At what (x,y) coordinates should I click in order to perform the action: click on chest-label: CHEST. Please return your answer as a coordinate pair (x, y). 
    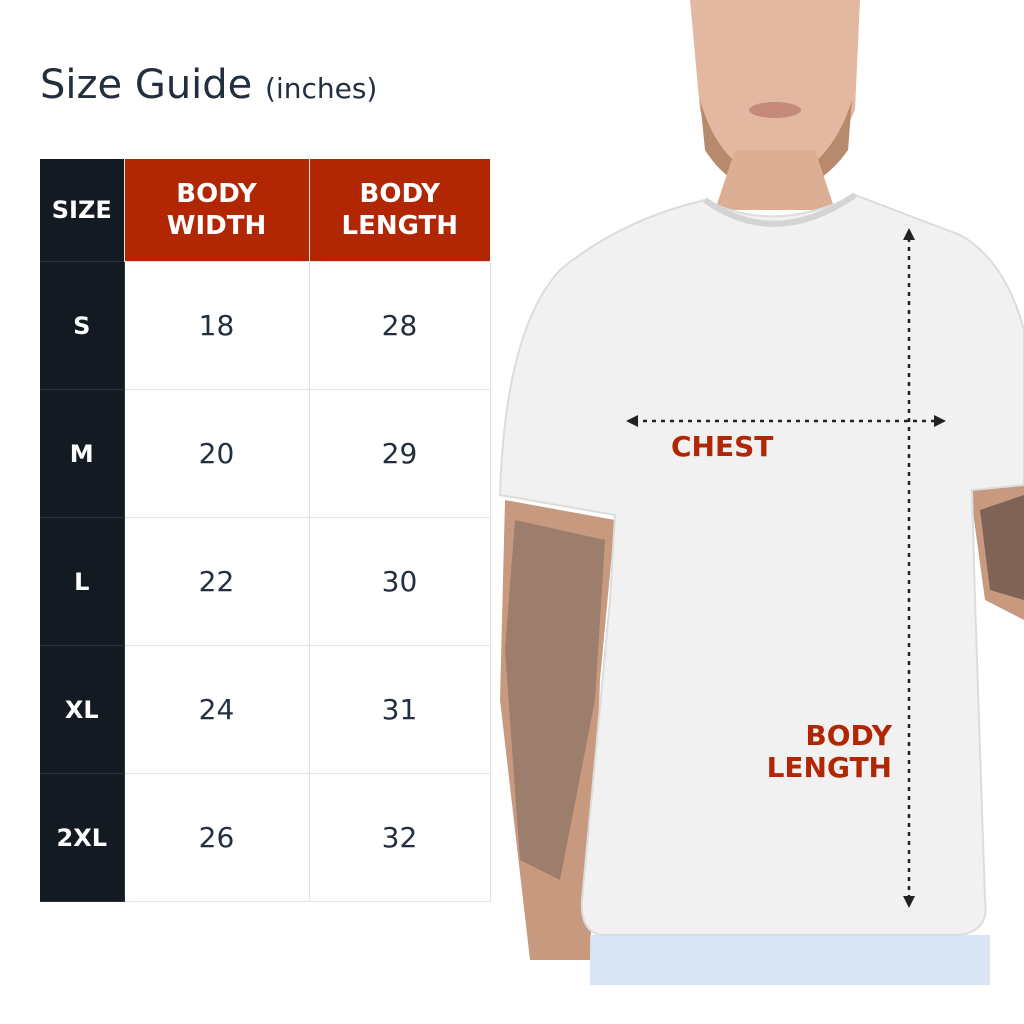
    Looking at the image, I should click on (722, 446).